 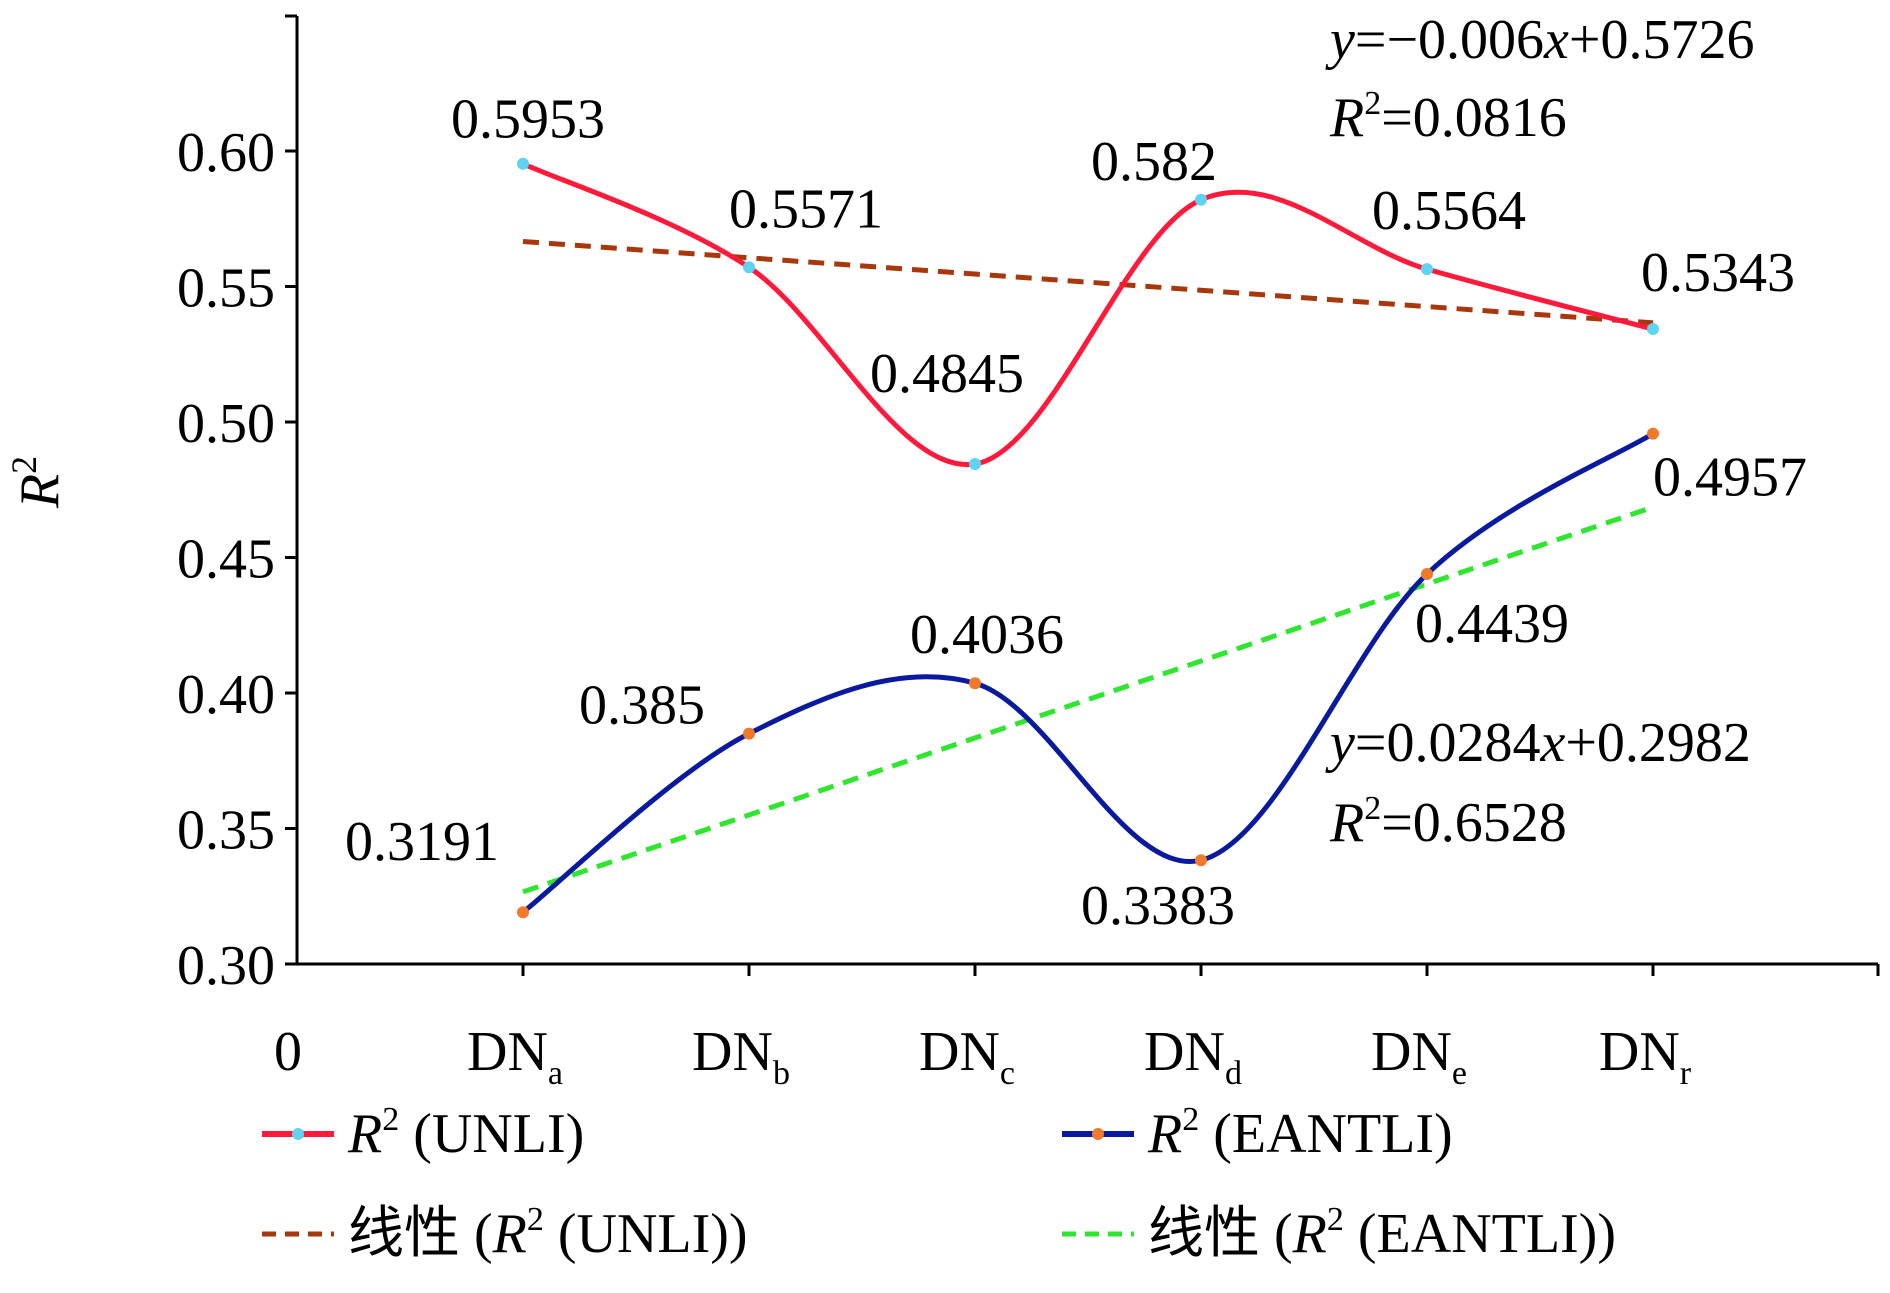 I want to click on y-tick-label: 0.55, so click(x=226, y=289).